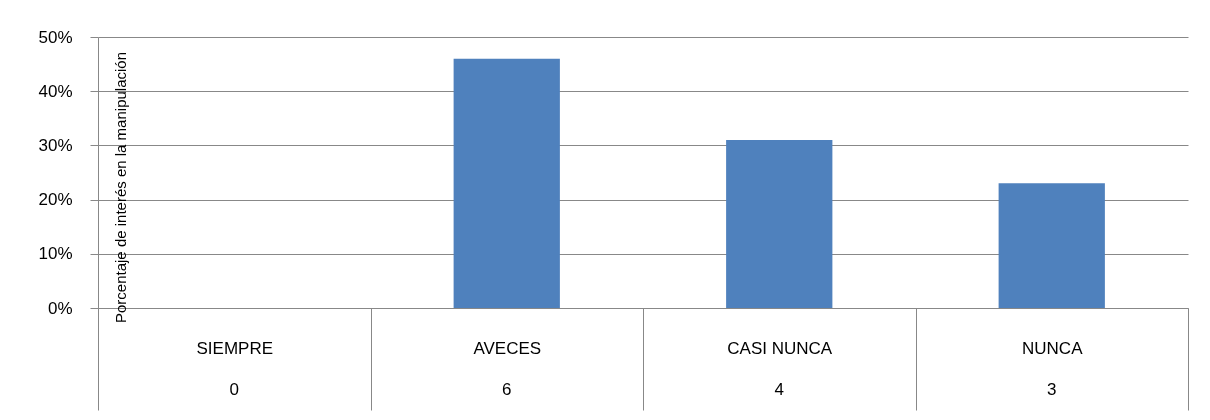 The width and height of the screenshot is (1210, 420). I want to click on text: 6, so click(507, 389).